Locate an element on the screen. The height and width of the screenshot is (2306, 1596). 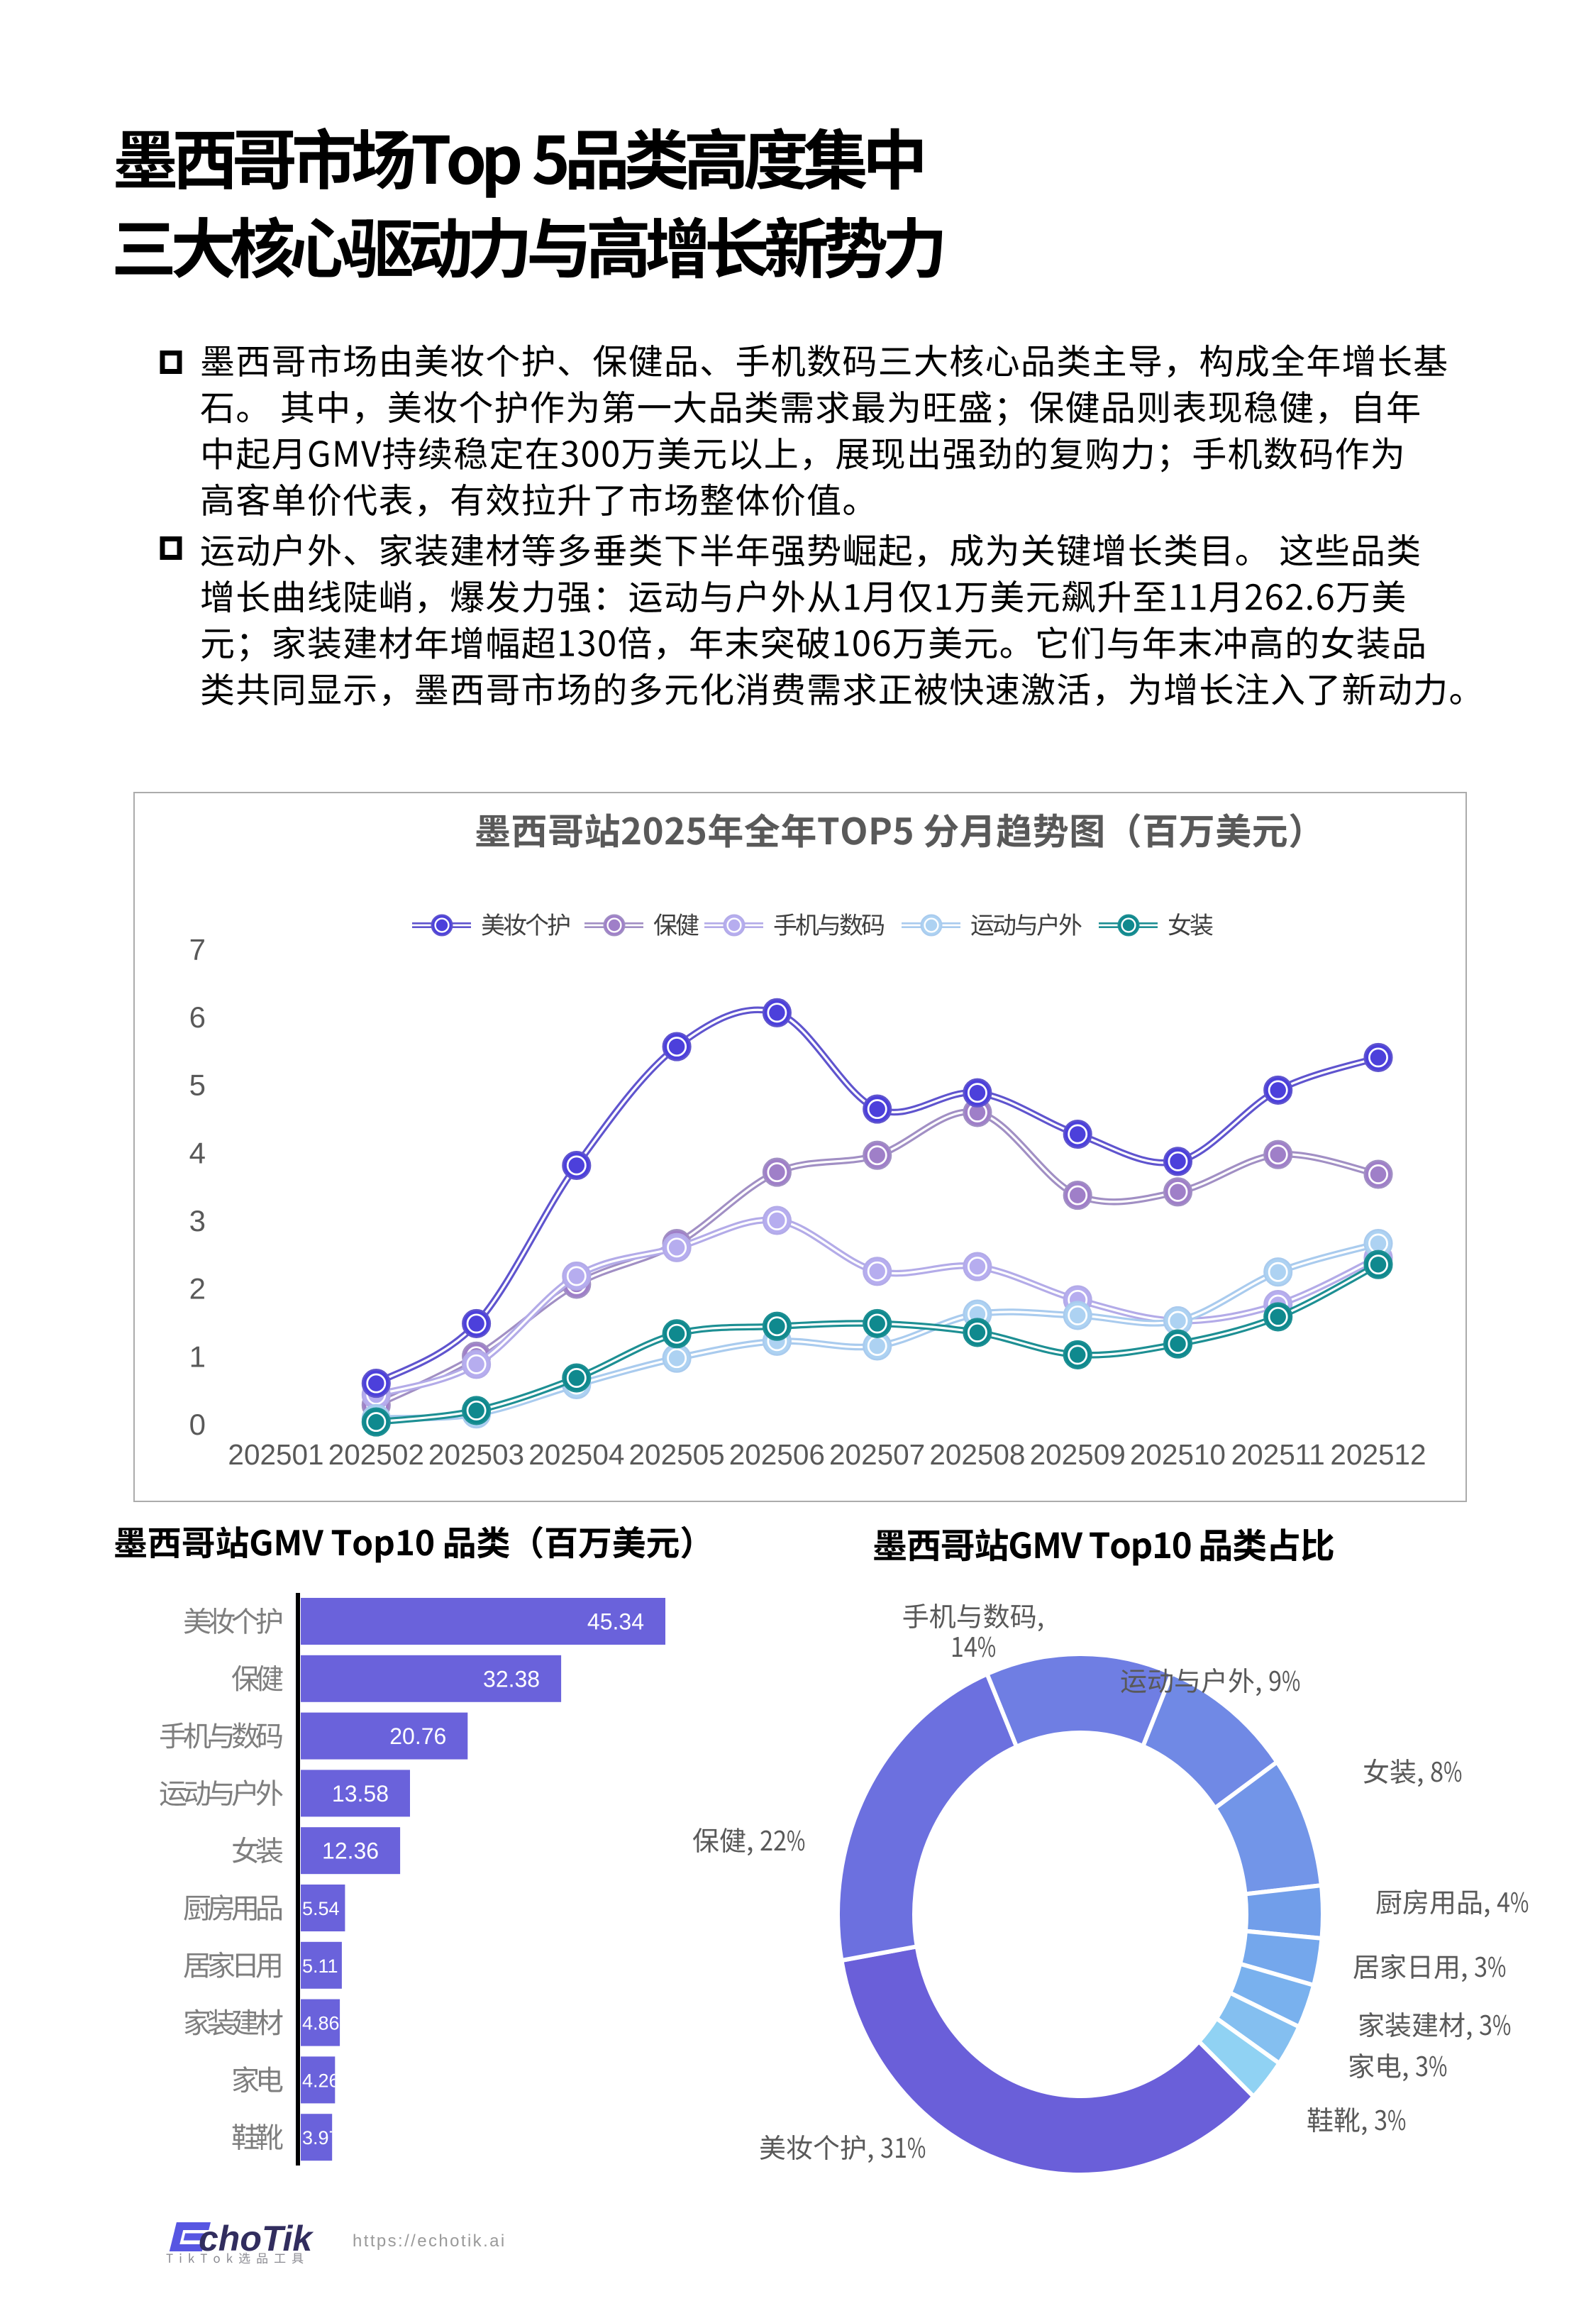
svg-text: 13.58 is located at coordinates (360, 1793).